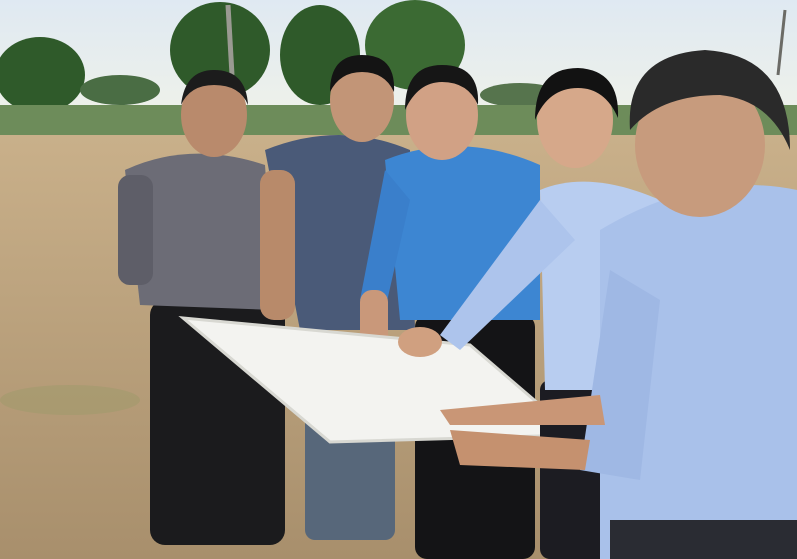 This screenshot has width=797, height=559. I want to click on trousers, so click(703, 539).